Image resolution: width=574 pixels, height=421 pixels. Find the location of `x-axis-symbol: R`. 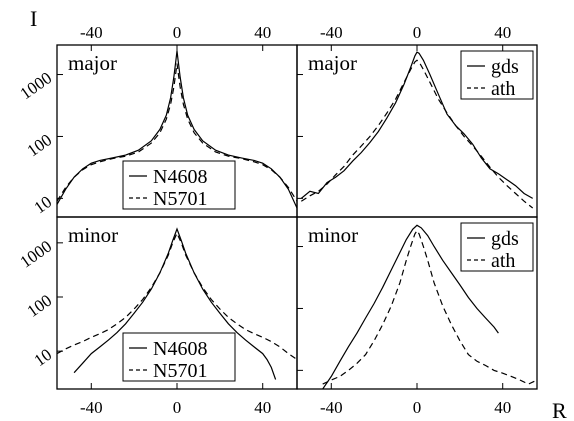

x-axis-symbol: R is located at coordinates (559, 409).